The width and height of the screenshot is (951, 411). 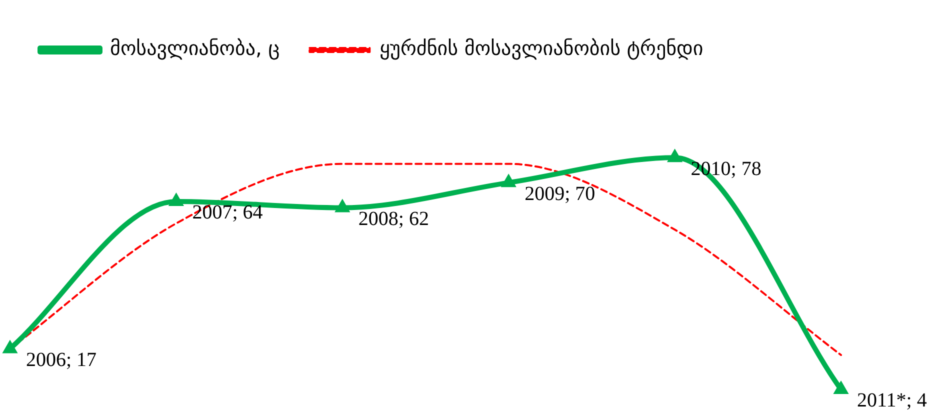 I want to click on legend-label: მოსავლიანობა, ც, so click(x=195, y=48).